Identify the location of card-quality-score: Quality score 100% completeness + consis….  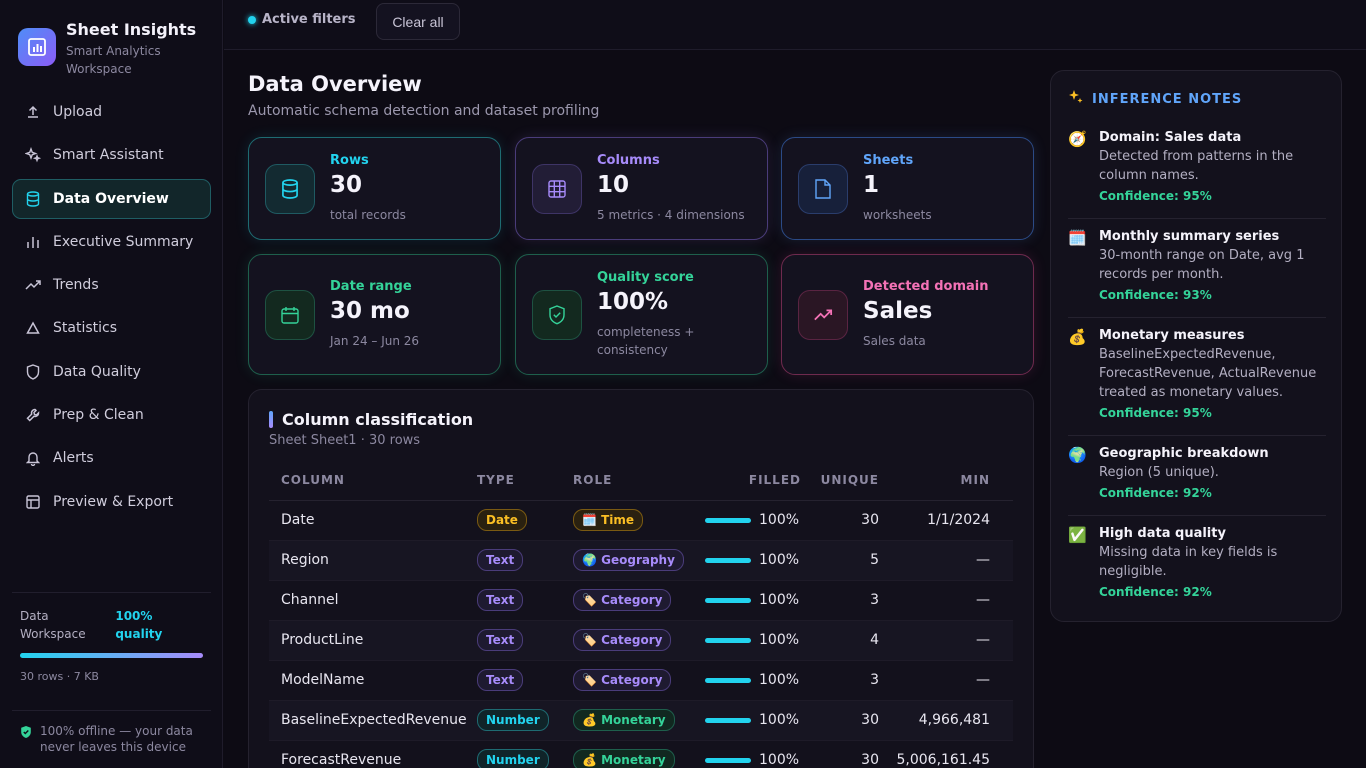
(641, 314).